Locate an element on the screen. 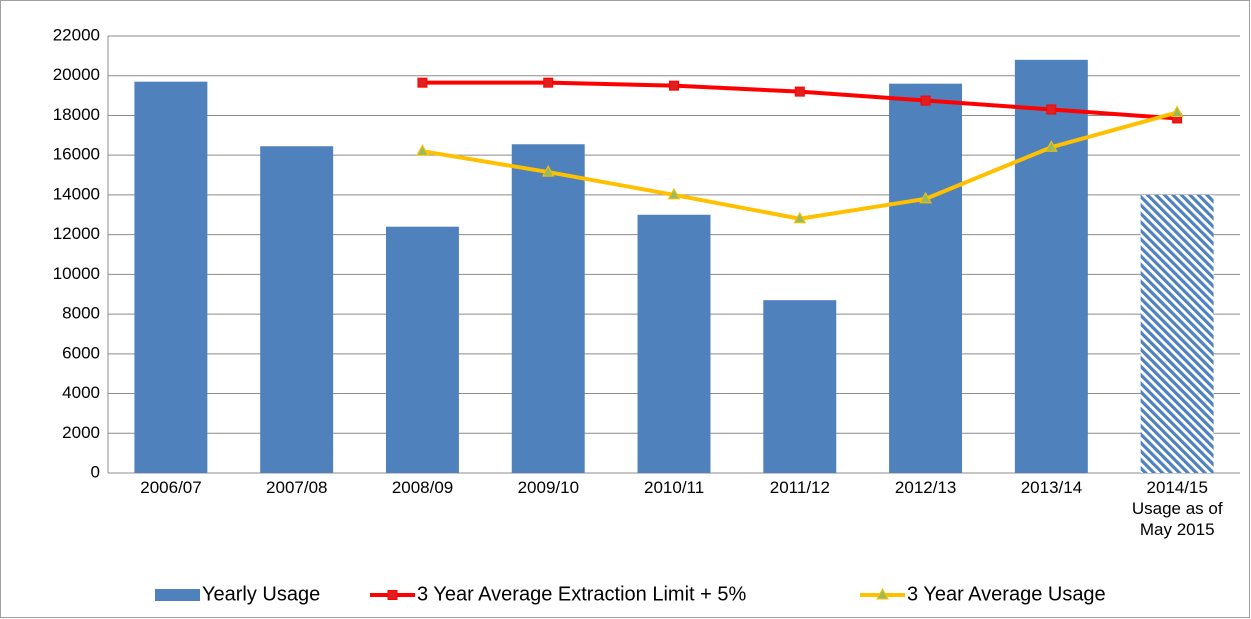 The height and width of the screenshot is (619, 1251). y-tick-label: 14000 is located at coordinates (76, 193).